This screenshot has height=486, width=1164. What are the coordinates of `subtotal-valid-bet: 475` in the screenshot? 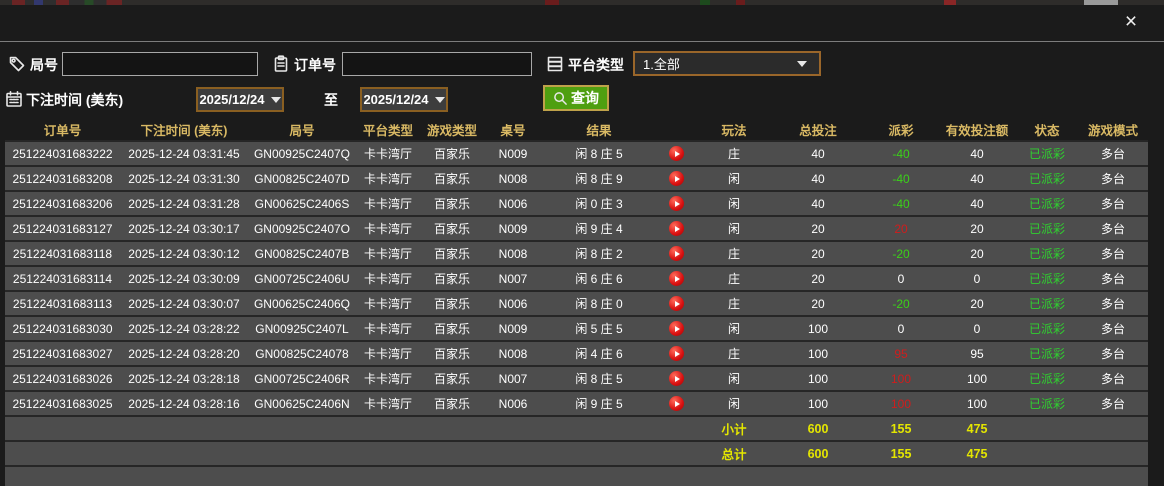 It's located at (977, 429).